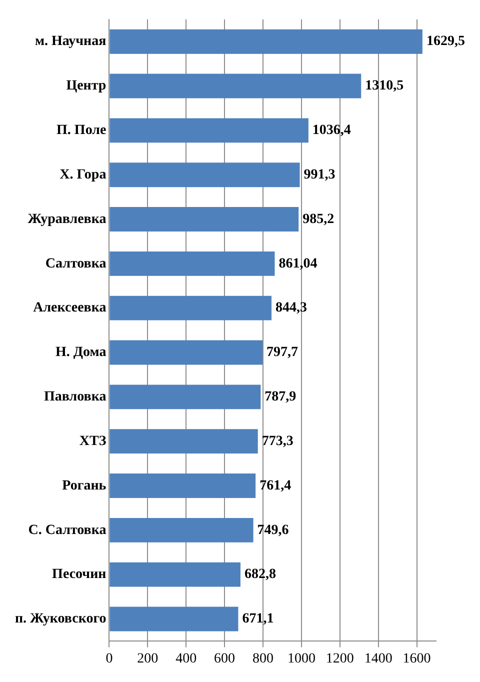 The width and height of the screenshot is (480, 682). What do you see at coordinates (75, 397) in the screenshot?
I see `y-tick-label: Павловка` at bounding box center [75, 397].